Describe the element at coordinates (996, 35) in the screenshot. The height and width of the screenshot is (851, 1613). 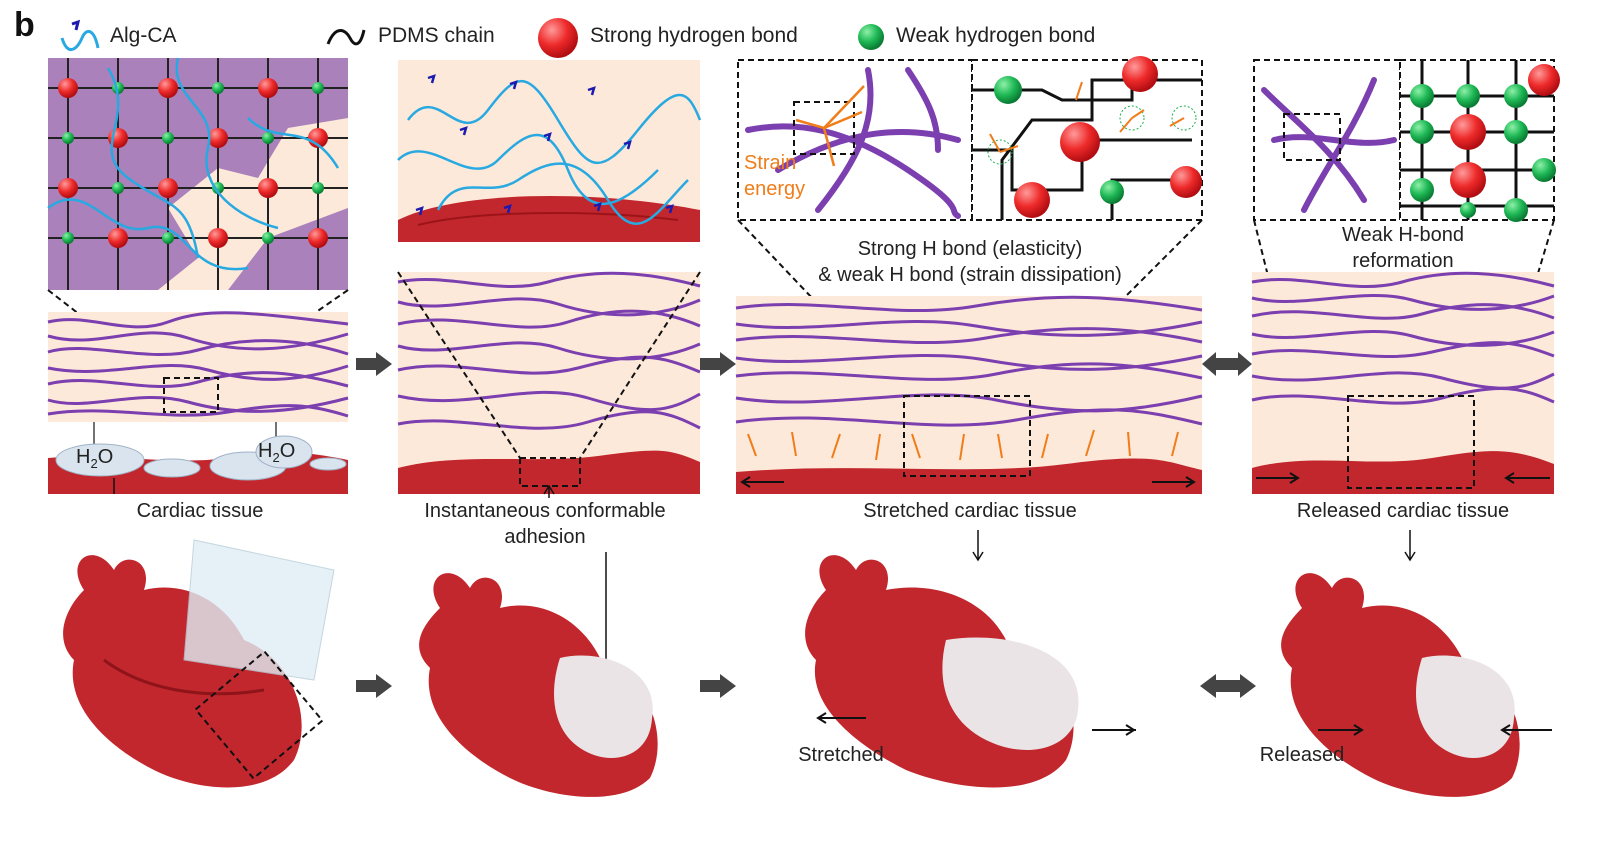
I see `legend-weak-bond-label: Weak hydrogen bond` at that location.